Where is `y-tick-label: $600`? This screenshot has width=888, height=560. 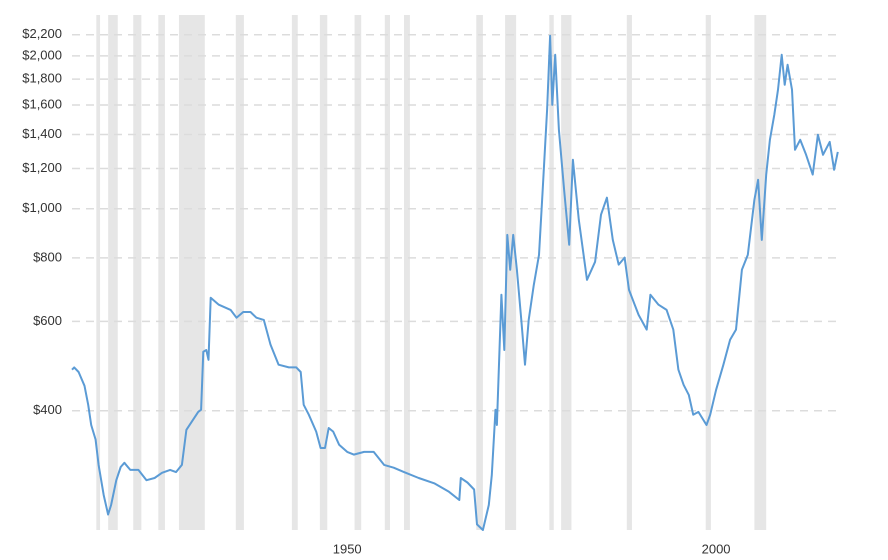
y-tick-label: $600 is located at coordinates (47, 320).